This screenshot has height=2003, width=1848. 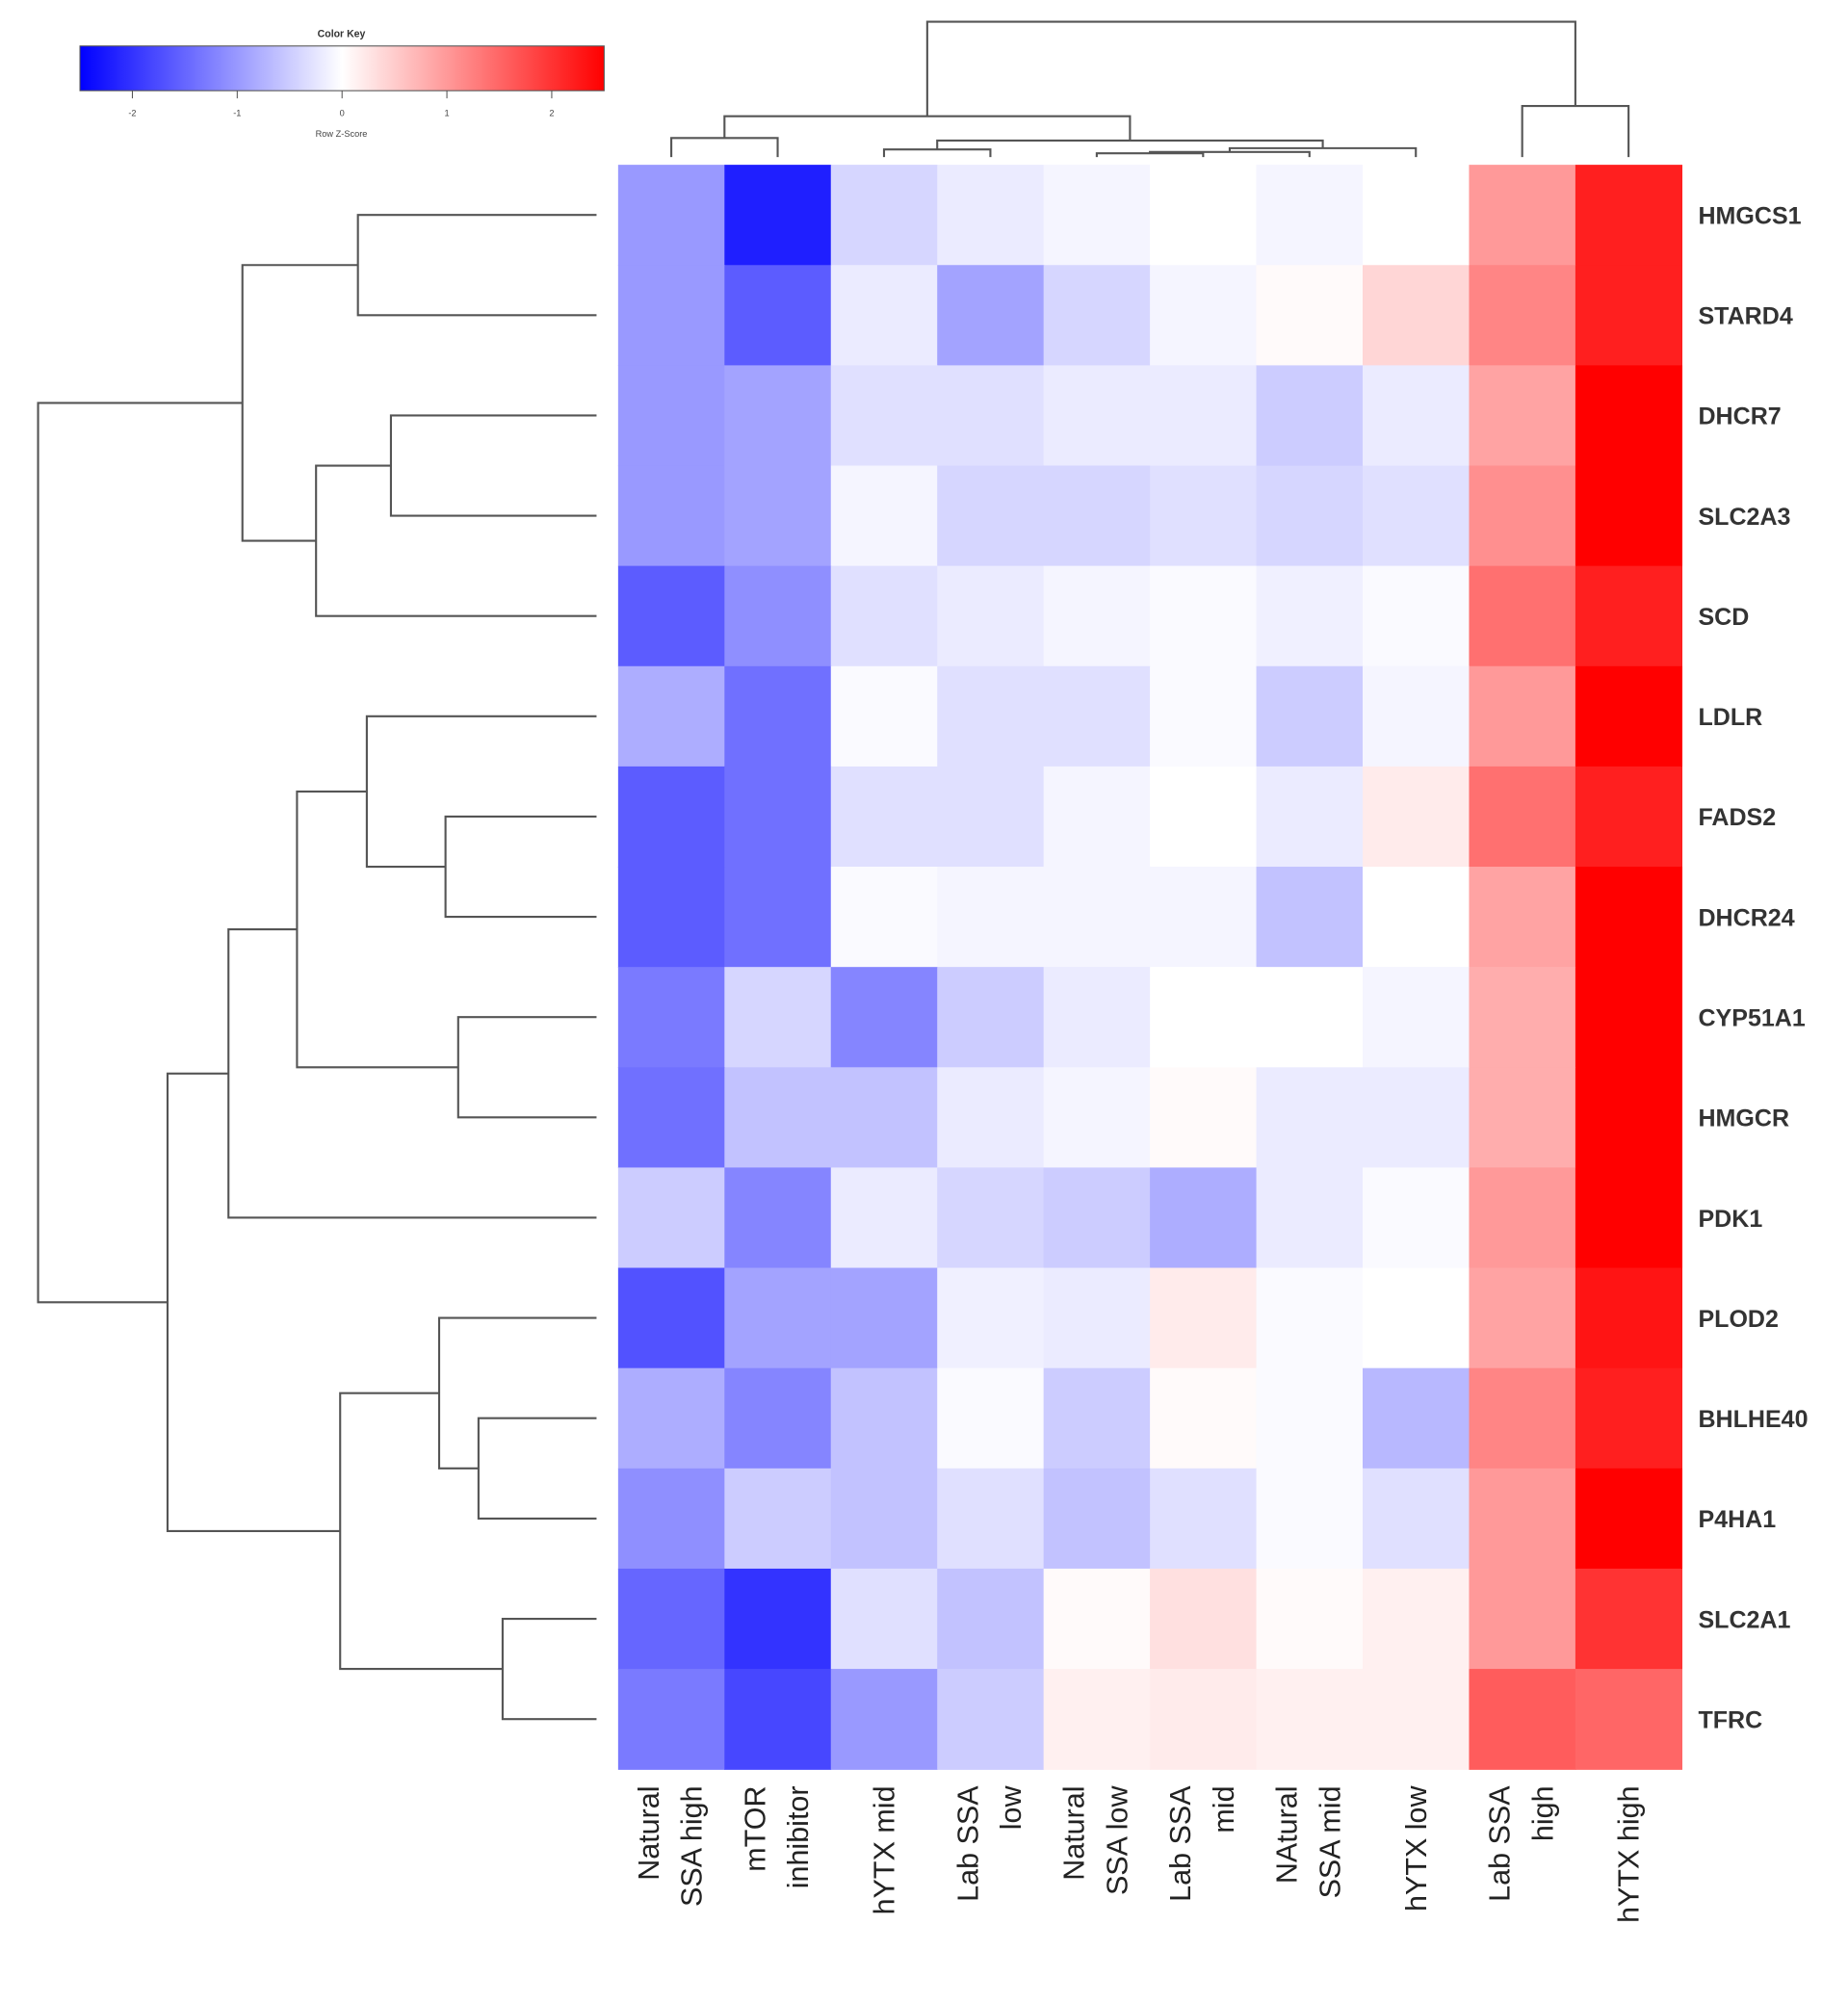 I want to click on column-label-line: hYTX low, so click(x=1416, y=1848).